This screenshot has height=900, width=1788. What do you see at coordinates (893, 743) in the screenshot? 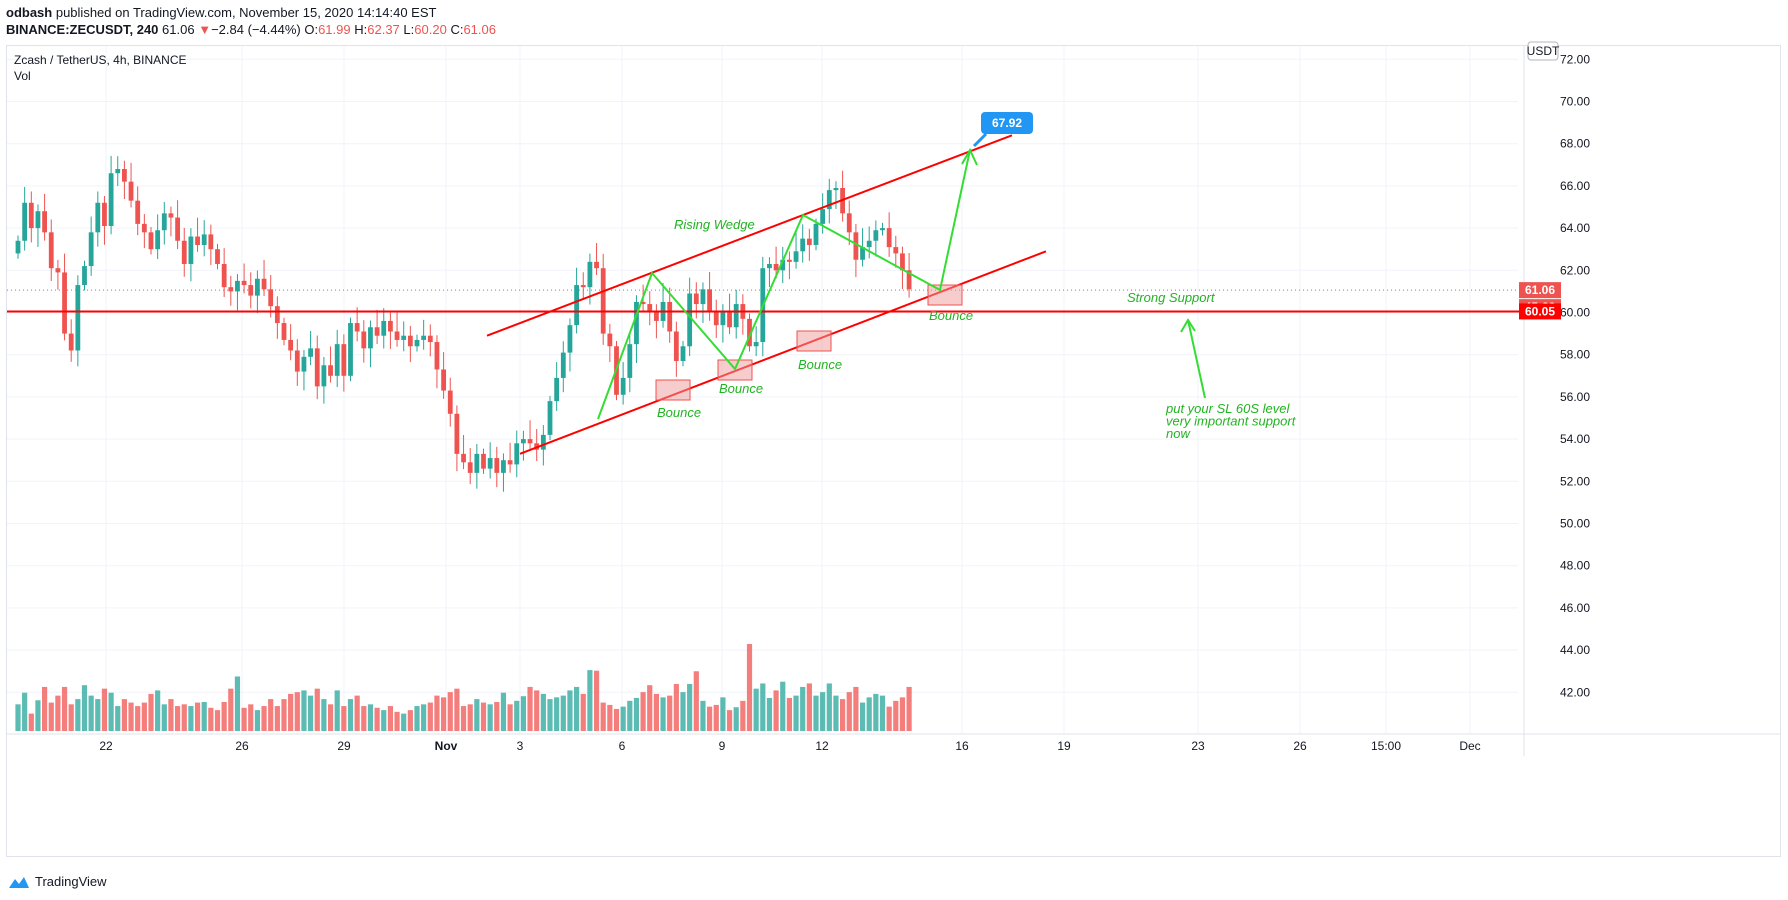
I see `time-axis: 22 26 29 Nov 3 6 9 12 16 19 23 26 15:00 Dec` at bounding box center [893, 743].